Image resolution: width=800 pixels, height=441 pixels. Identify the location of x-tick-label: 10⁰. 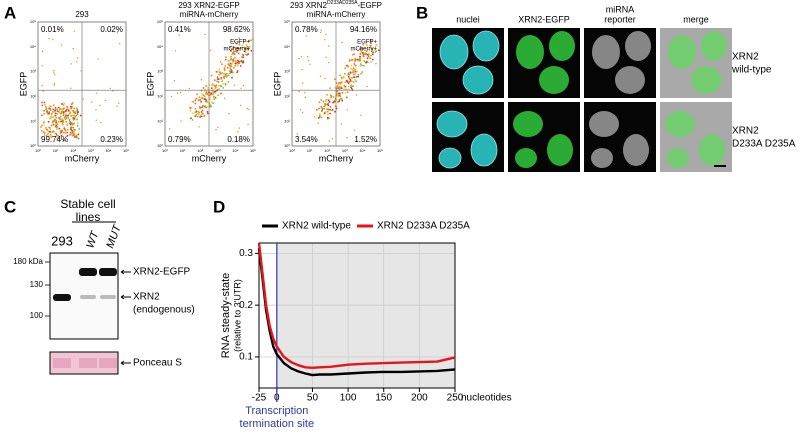
(38, 150).